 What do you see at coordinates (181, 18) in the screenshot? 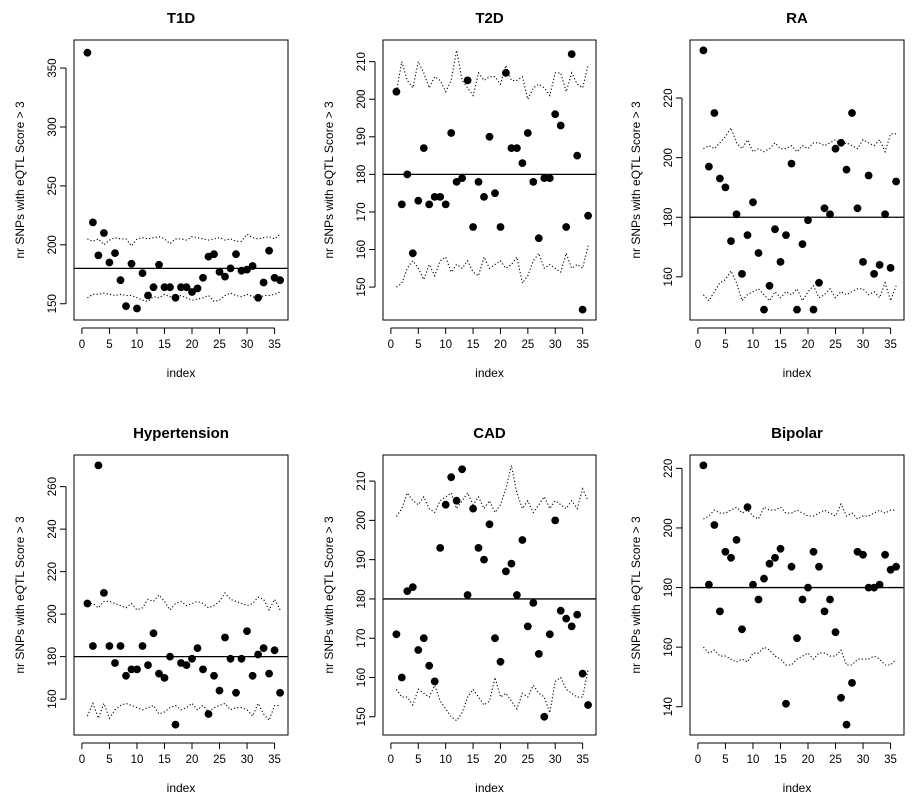
I see `chart-title: T1D` at bounding box center [181, 18].